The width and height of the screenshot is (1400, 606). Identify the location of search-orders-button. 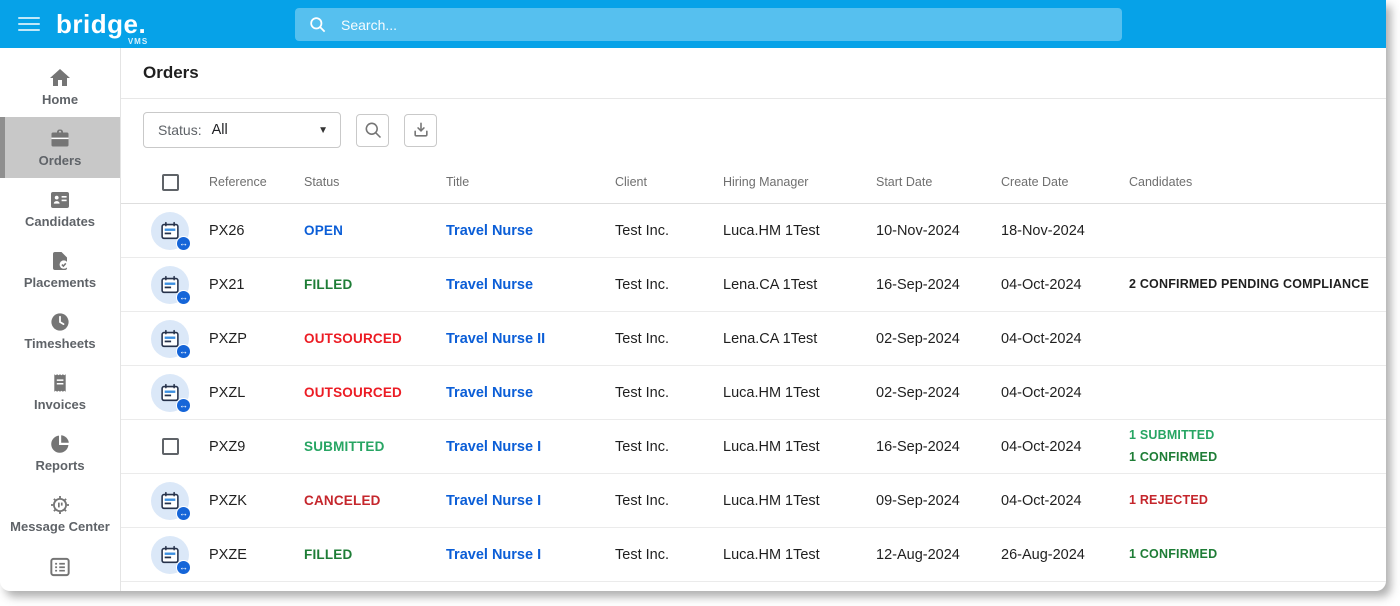
(372, 130).